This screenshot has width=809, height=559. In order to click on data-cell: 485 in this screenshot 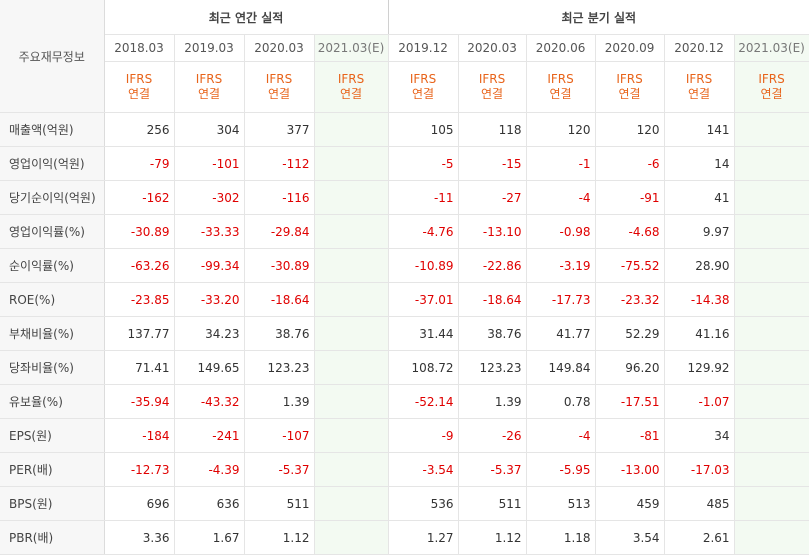, I will do `click(699, 503)`.